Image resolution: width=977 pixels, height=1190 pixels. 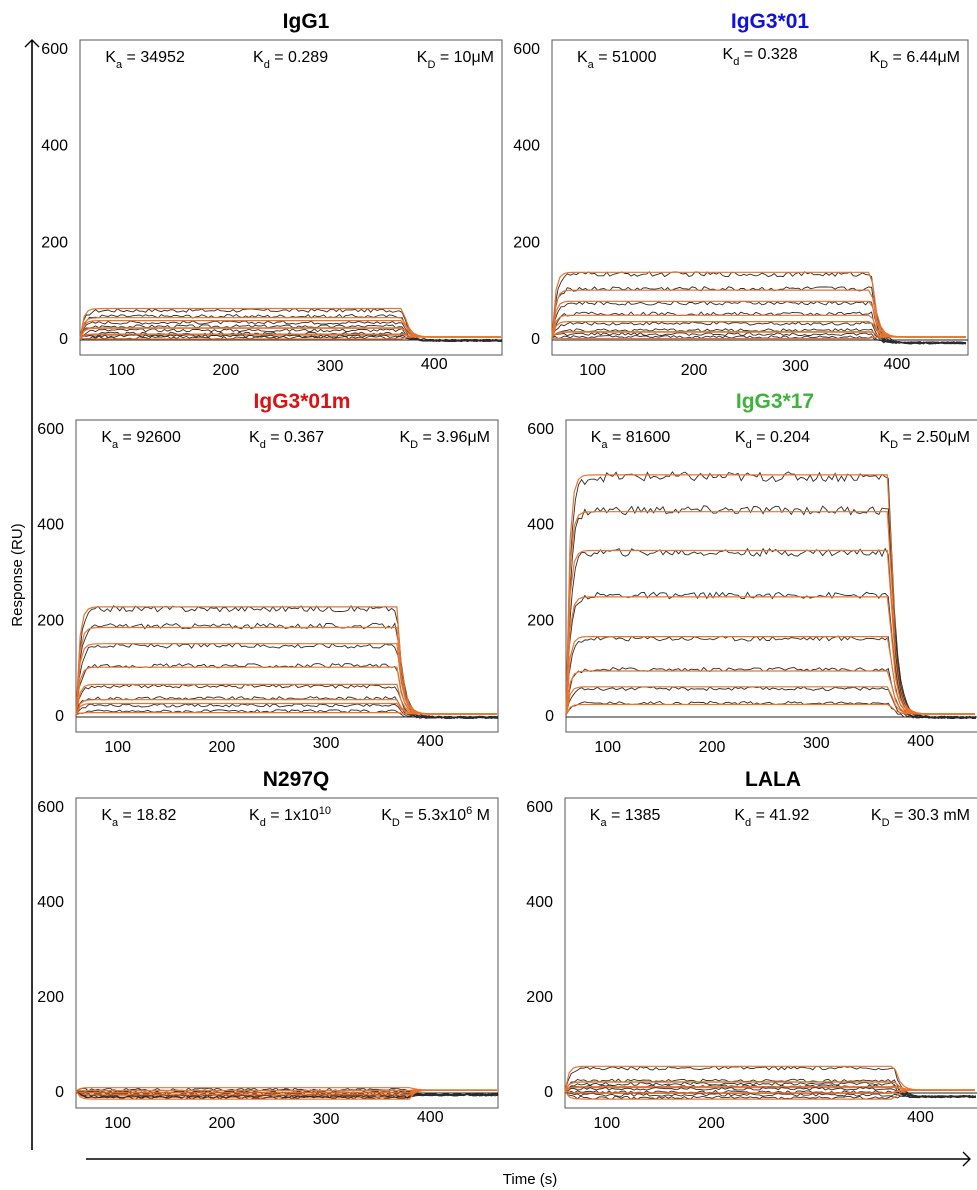 What do you see at coordinates (625, 818) in the screenshot?
I see `ka-annotation: Ka = 1385` at bounding box center [625, 818].